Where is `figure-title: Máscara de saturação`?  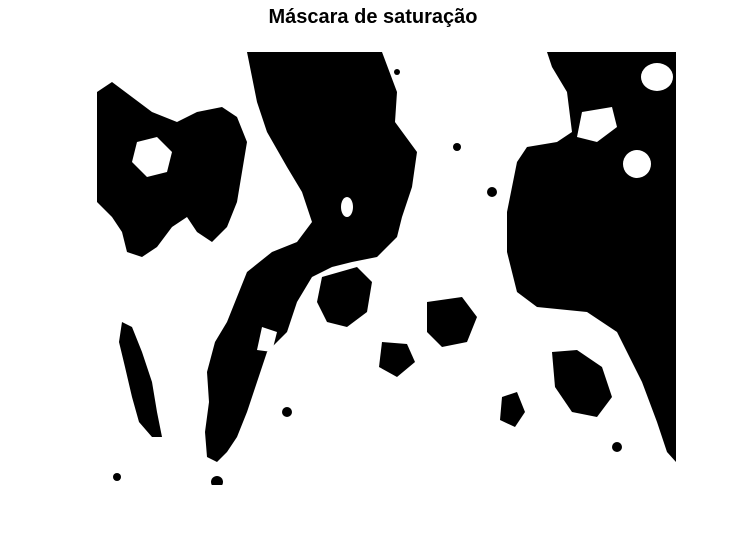
figure-title: Máscara de saturação is located at coordinates (373, 17).